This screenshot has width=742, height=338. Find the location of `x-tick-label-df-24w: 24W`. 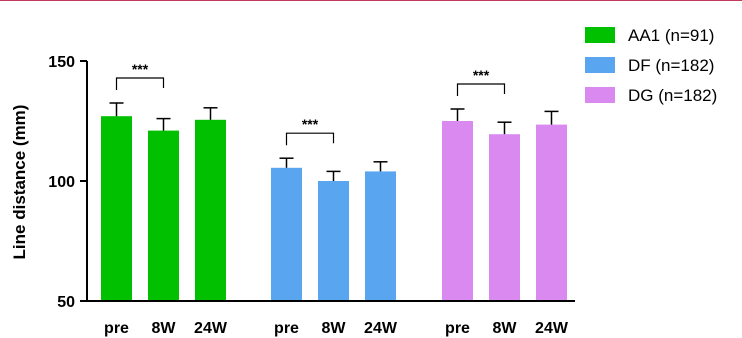

x-tick-label-df-24w: 24W is located at coordinates (381, 328).